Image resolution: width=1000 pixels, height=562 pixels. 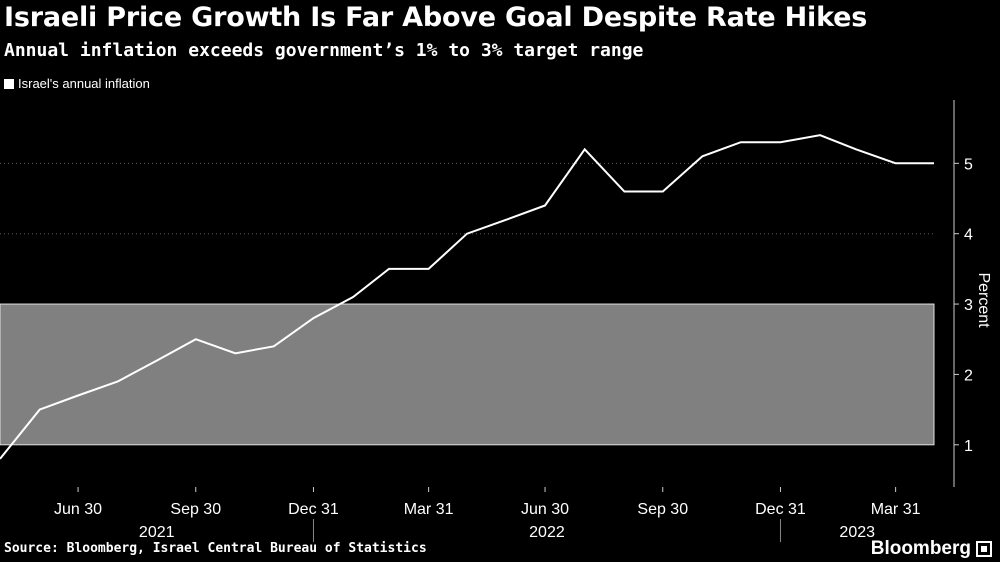 What do you see at coordinates (984, 549) in the screenshot?
I see `bloomberg-mark-icon` at bounding box center [984, 549].